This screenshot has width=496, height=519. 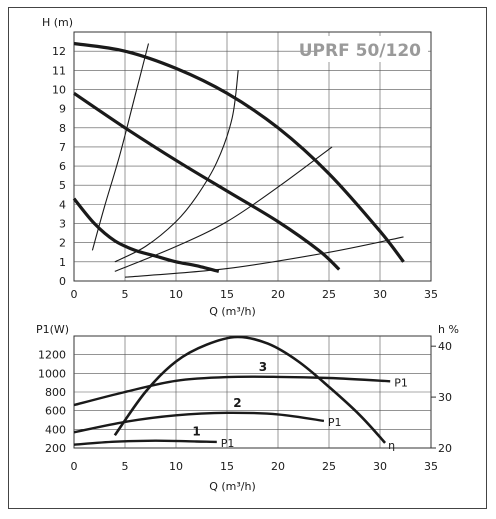 I want to click on head-y-tick-label: 9, so click(x=62, y=109).